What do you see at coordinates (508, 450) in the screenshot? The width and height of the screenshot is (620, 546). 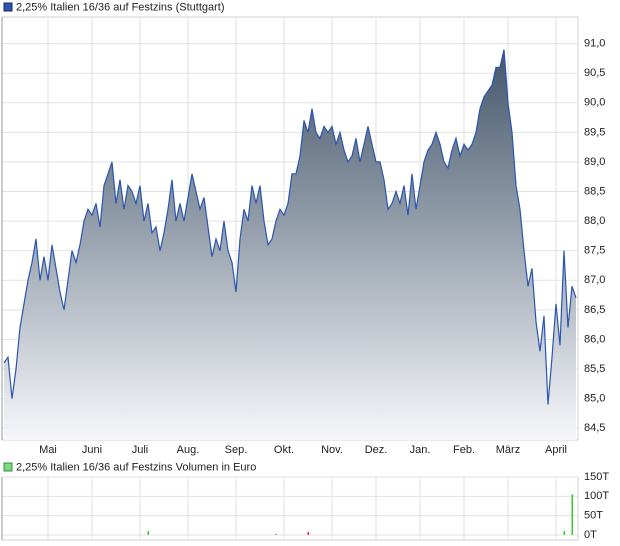 I see `x-tick-label: März` at bounding box center [508, 450].